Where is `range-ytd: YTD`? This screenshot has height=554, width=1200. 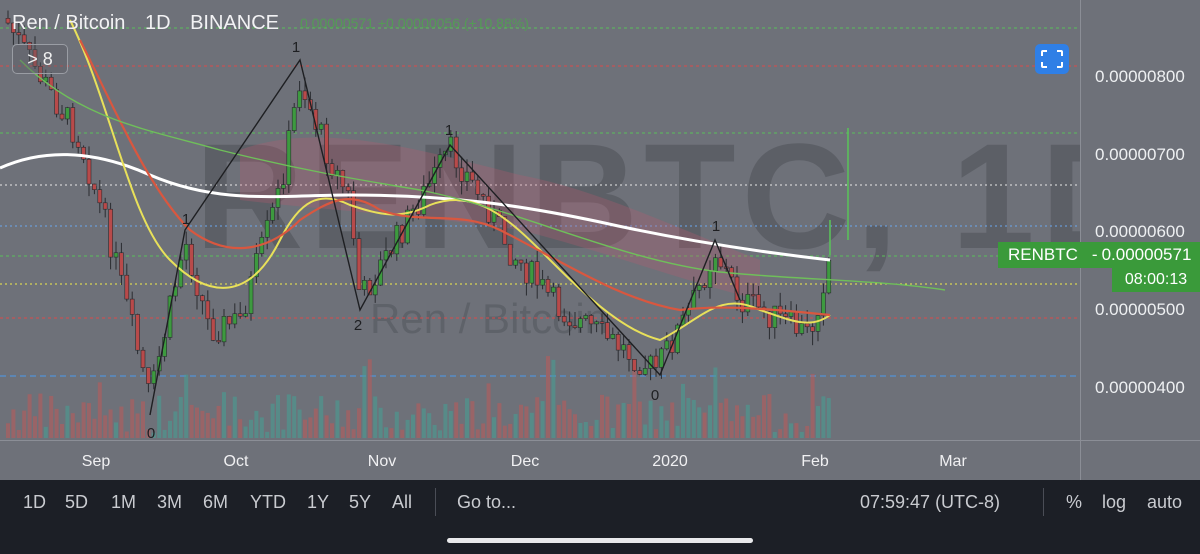
range-ytd: YTD is located at coordinates (268, 502).